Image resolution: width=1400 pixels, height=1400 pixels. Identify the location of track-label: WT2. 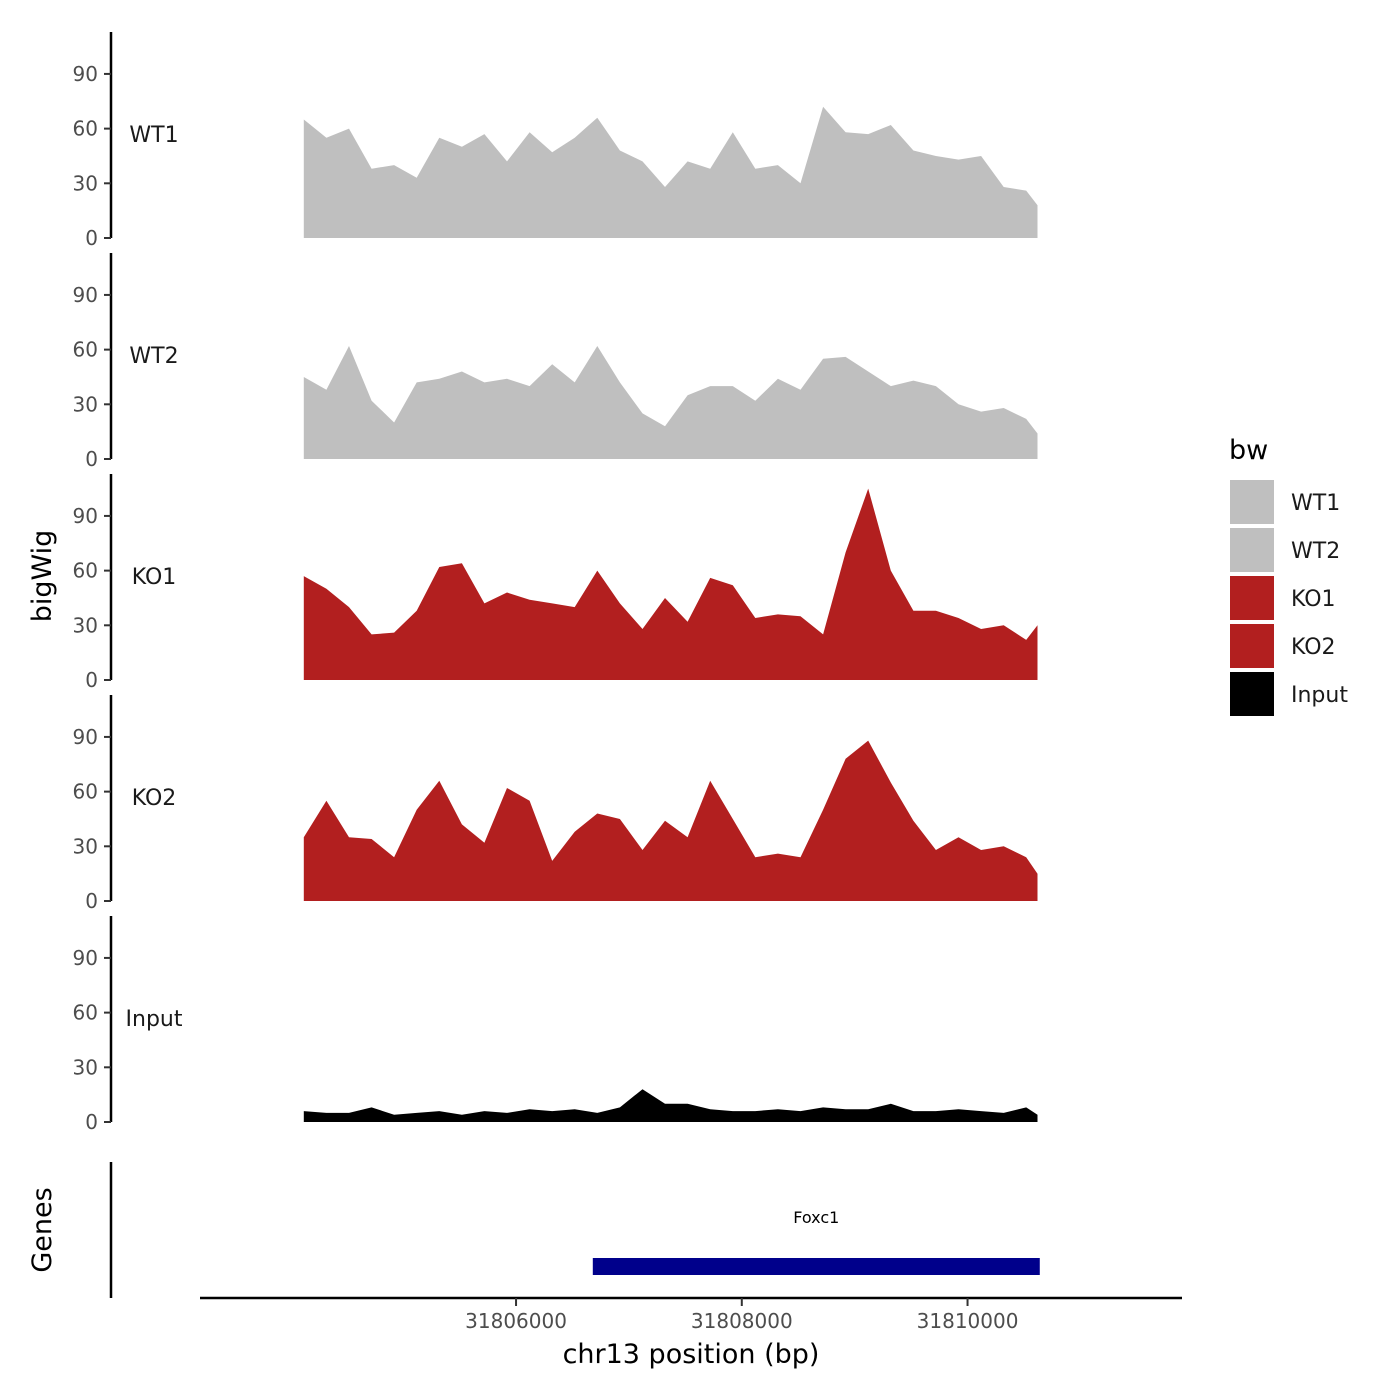
(153, 356).